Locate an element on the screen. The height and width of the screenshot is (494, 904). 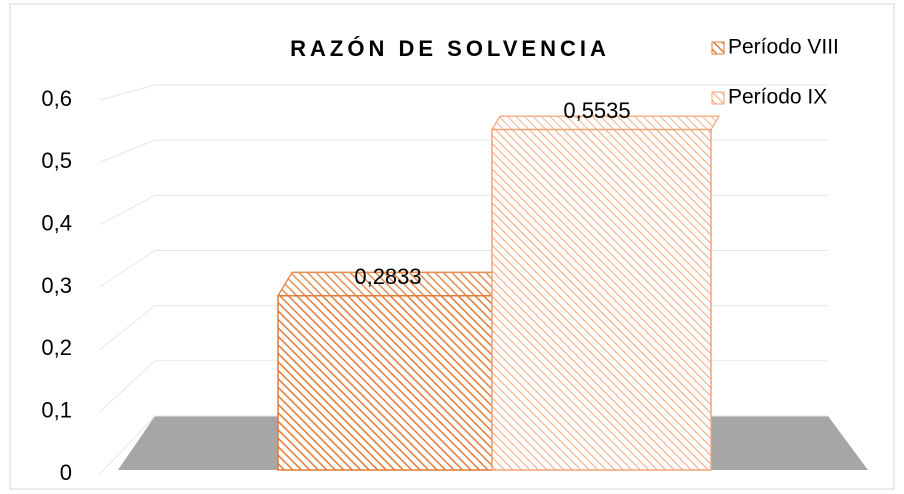
y-tick-label: 0,1 is located at coordinates (56, 409).